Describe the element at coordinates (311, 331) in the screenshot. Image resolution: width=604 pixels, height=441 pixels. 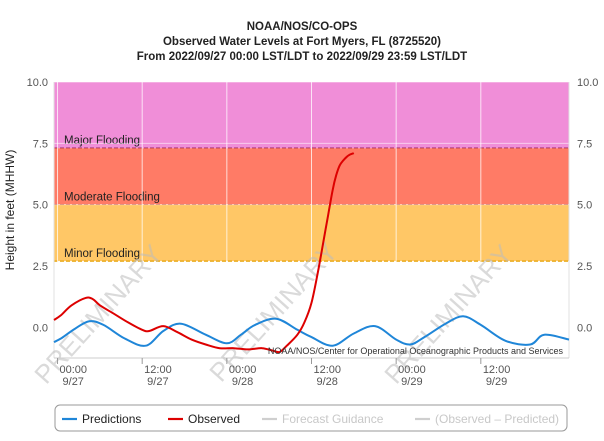
I see `predictions-line` at that location.